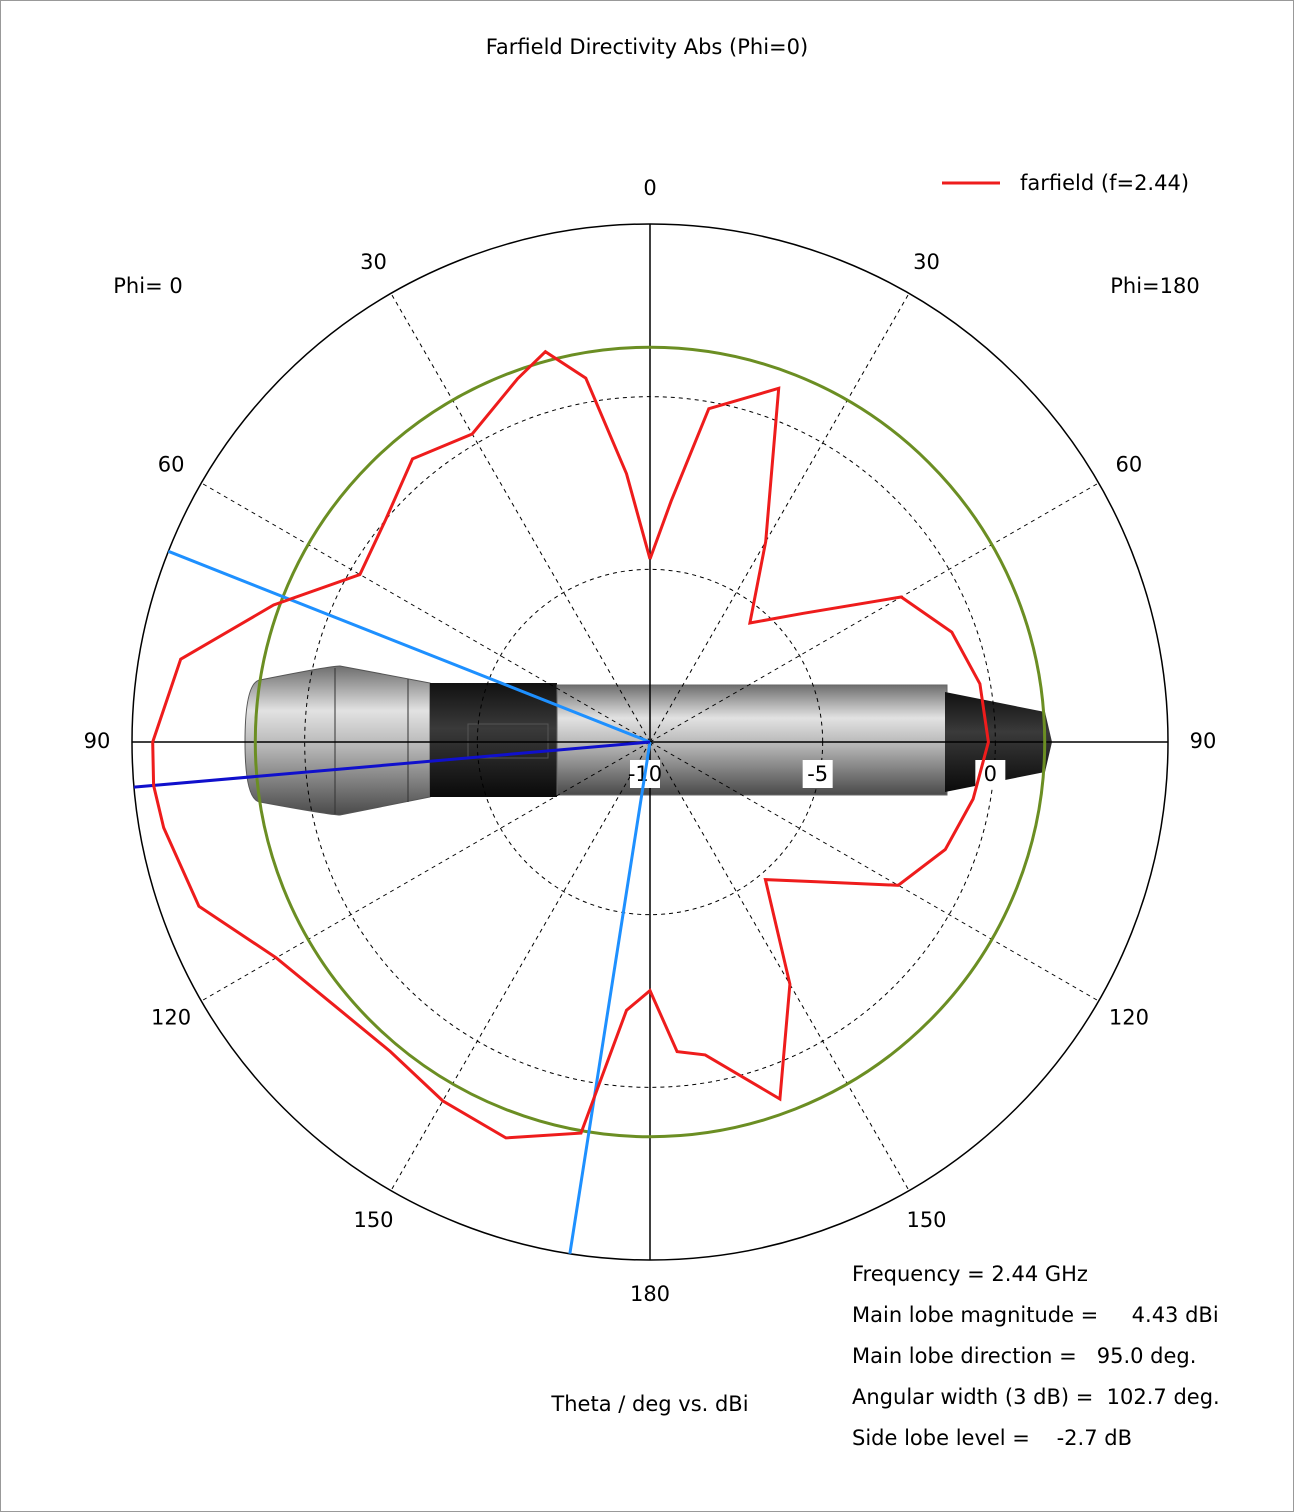  What do you see at coordinates (649, 188) in the screenshot?
I see `theta-tick-label: 0` at bounding box center [649, 188].